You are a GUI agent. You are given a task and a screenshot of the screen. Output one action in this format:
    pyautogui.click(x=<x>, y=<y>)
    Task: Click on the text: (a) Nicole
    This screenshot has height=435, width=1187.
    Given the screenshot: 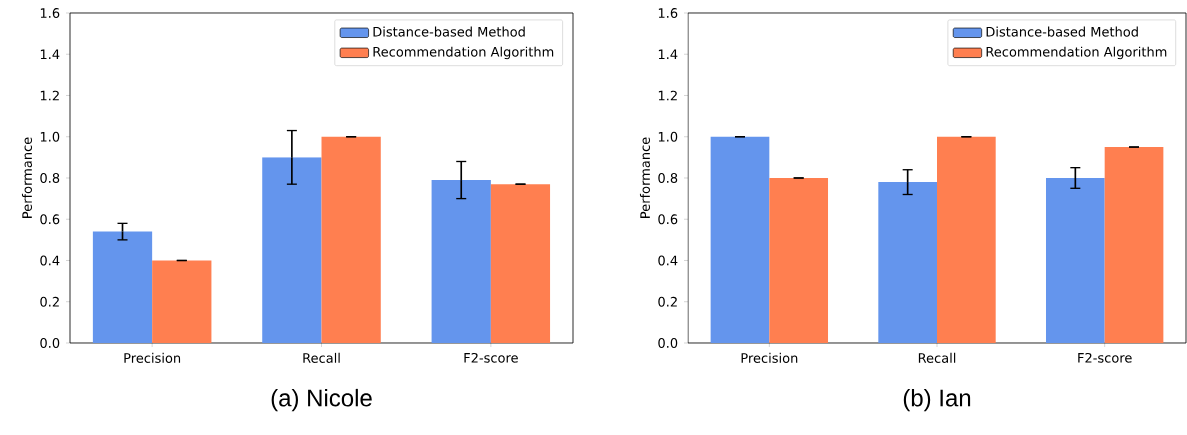 What is the action you would take?
    pyautogui.click(x=321, y=400)
    